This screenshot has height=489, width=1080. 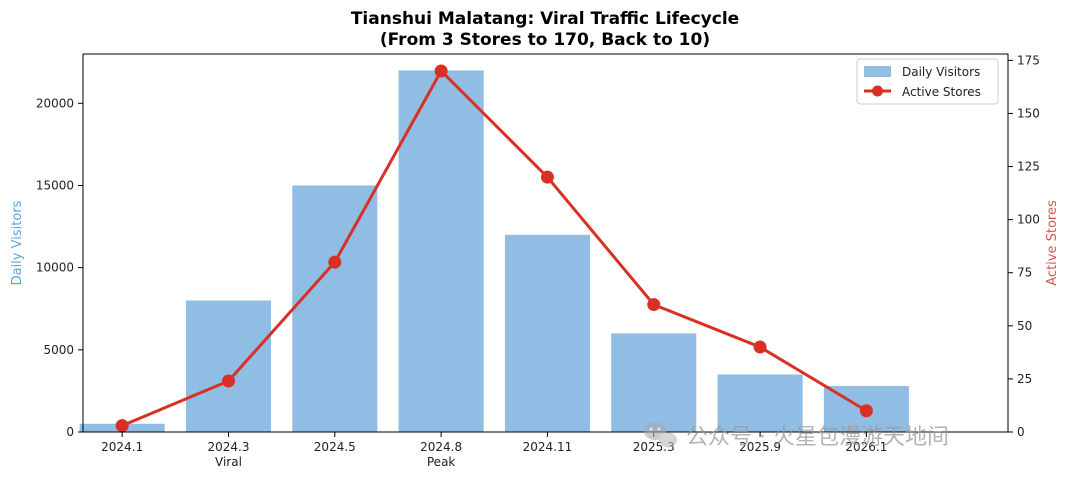 I want to click on watermark: 公众号 · 火星包漫游天地间, so click(x=796, y=436).